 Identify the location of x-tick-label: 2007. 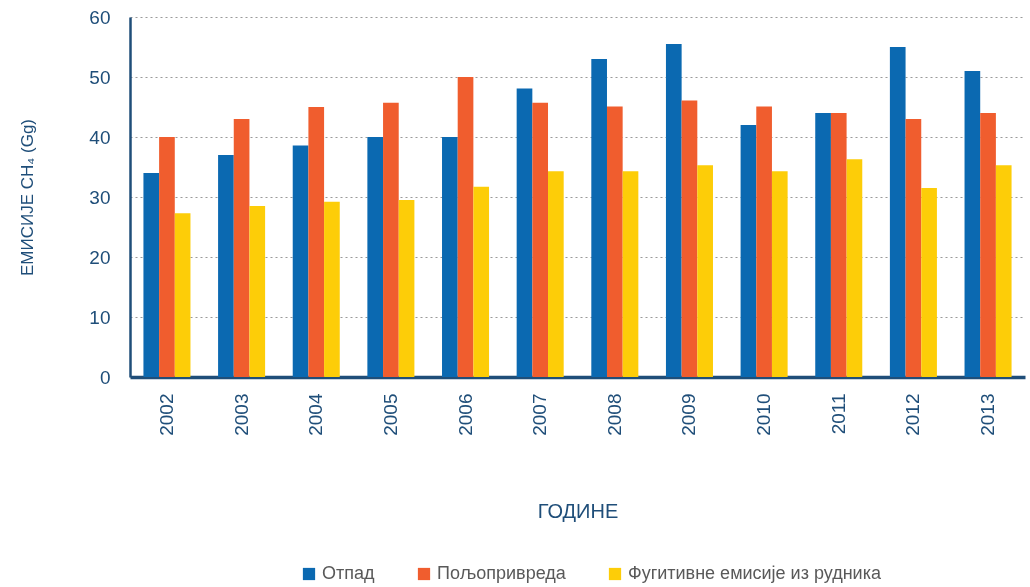
(540, 414).